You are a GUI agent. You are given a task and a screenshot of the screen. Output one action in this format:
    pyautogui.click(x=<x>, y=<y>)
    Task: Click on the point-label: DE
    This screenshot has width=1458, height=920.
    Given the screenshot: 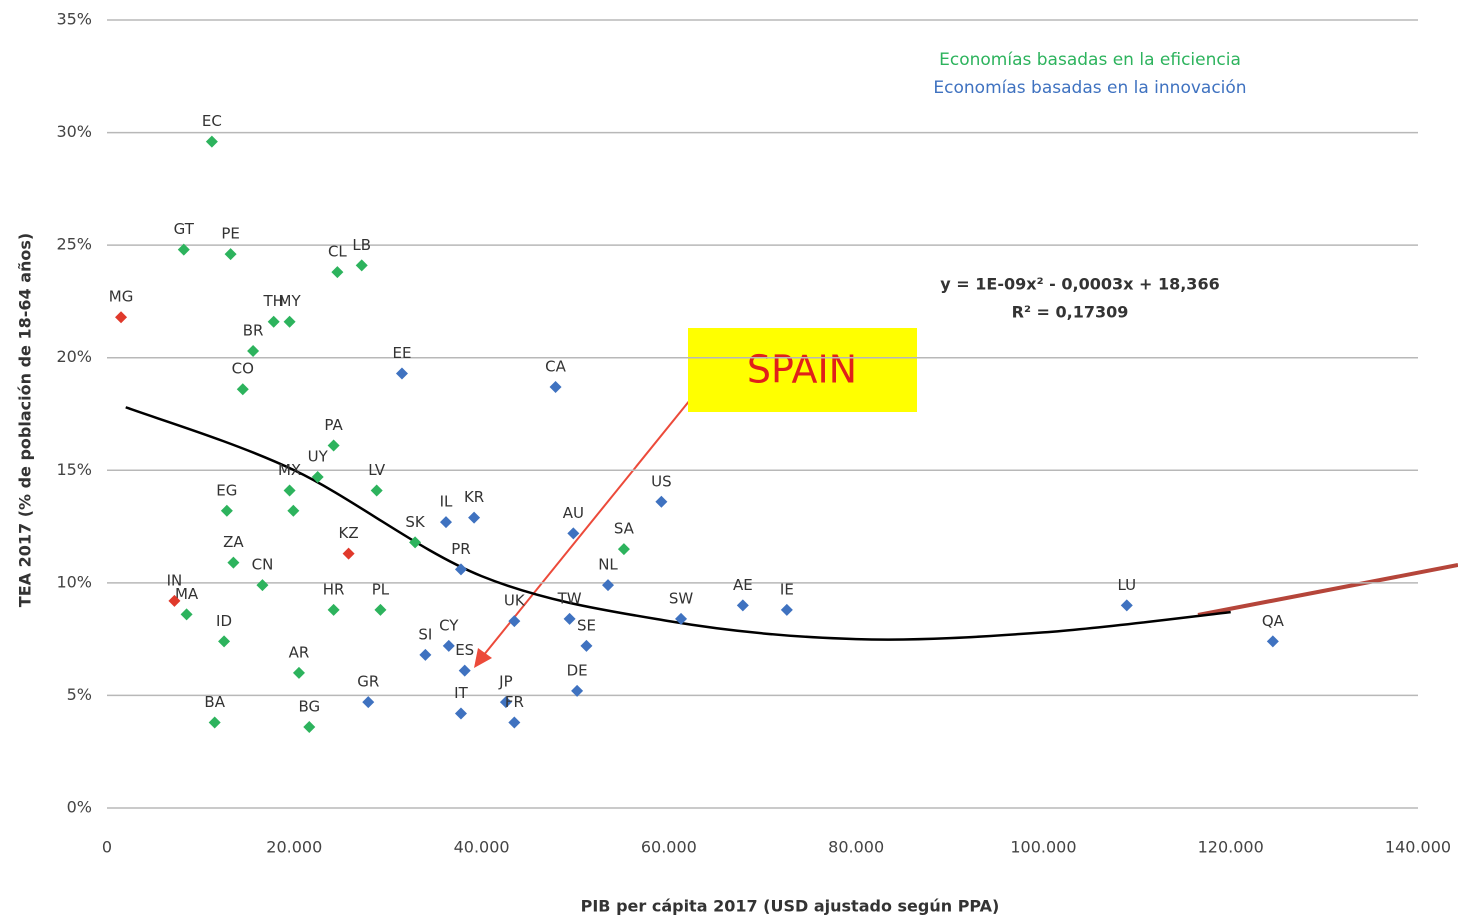 What is the action you would take?
    pyautogui.click(x=577, y=670)
    